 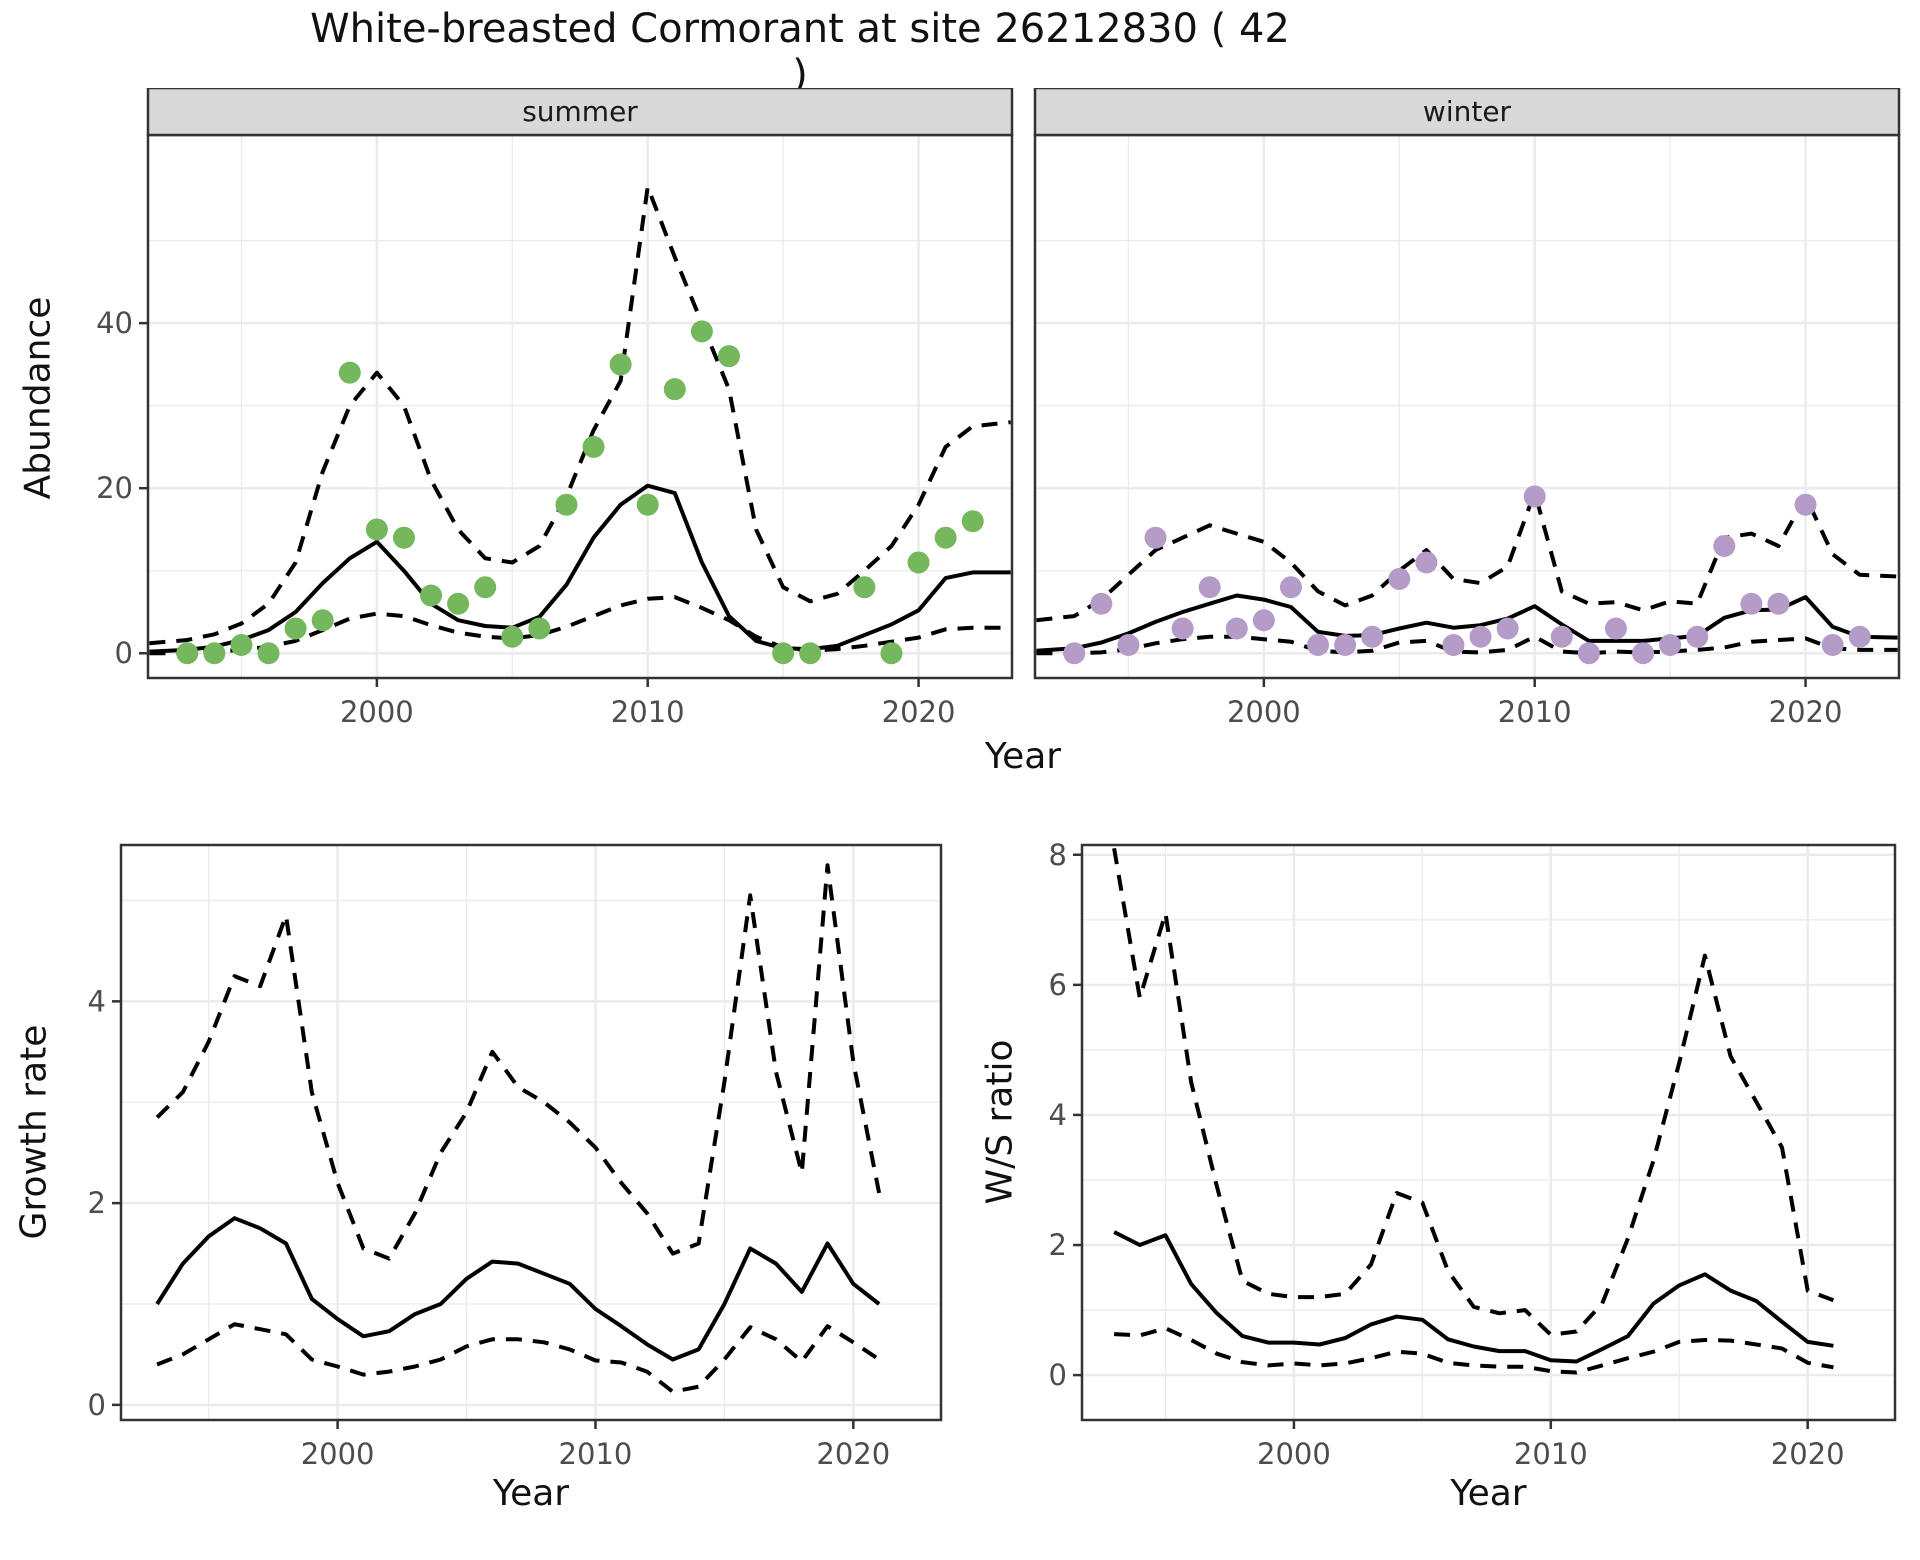 I want to click on y-tick-label: 20, so click(x=114, y=488).